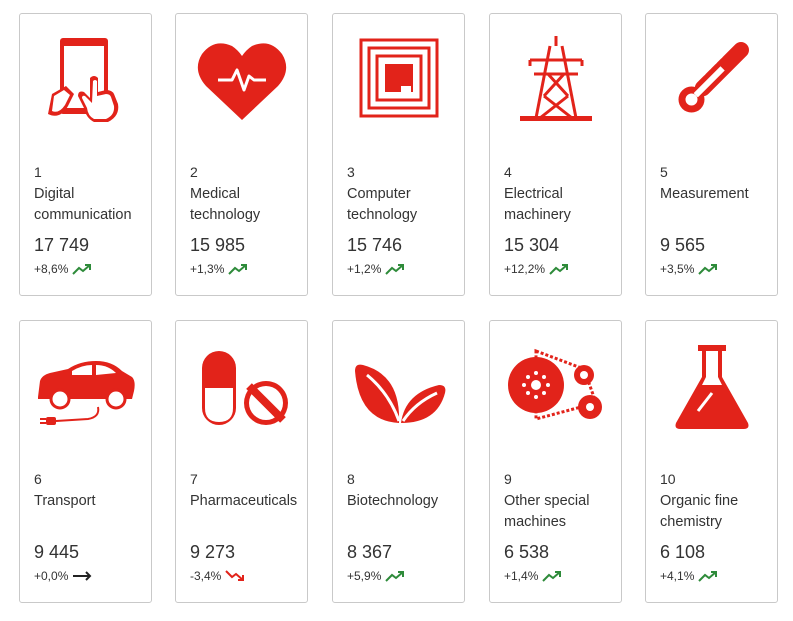 This screenshot has width=793, height=621. I want to click on category-count: 17 749, so click(62, 245).